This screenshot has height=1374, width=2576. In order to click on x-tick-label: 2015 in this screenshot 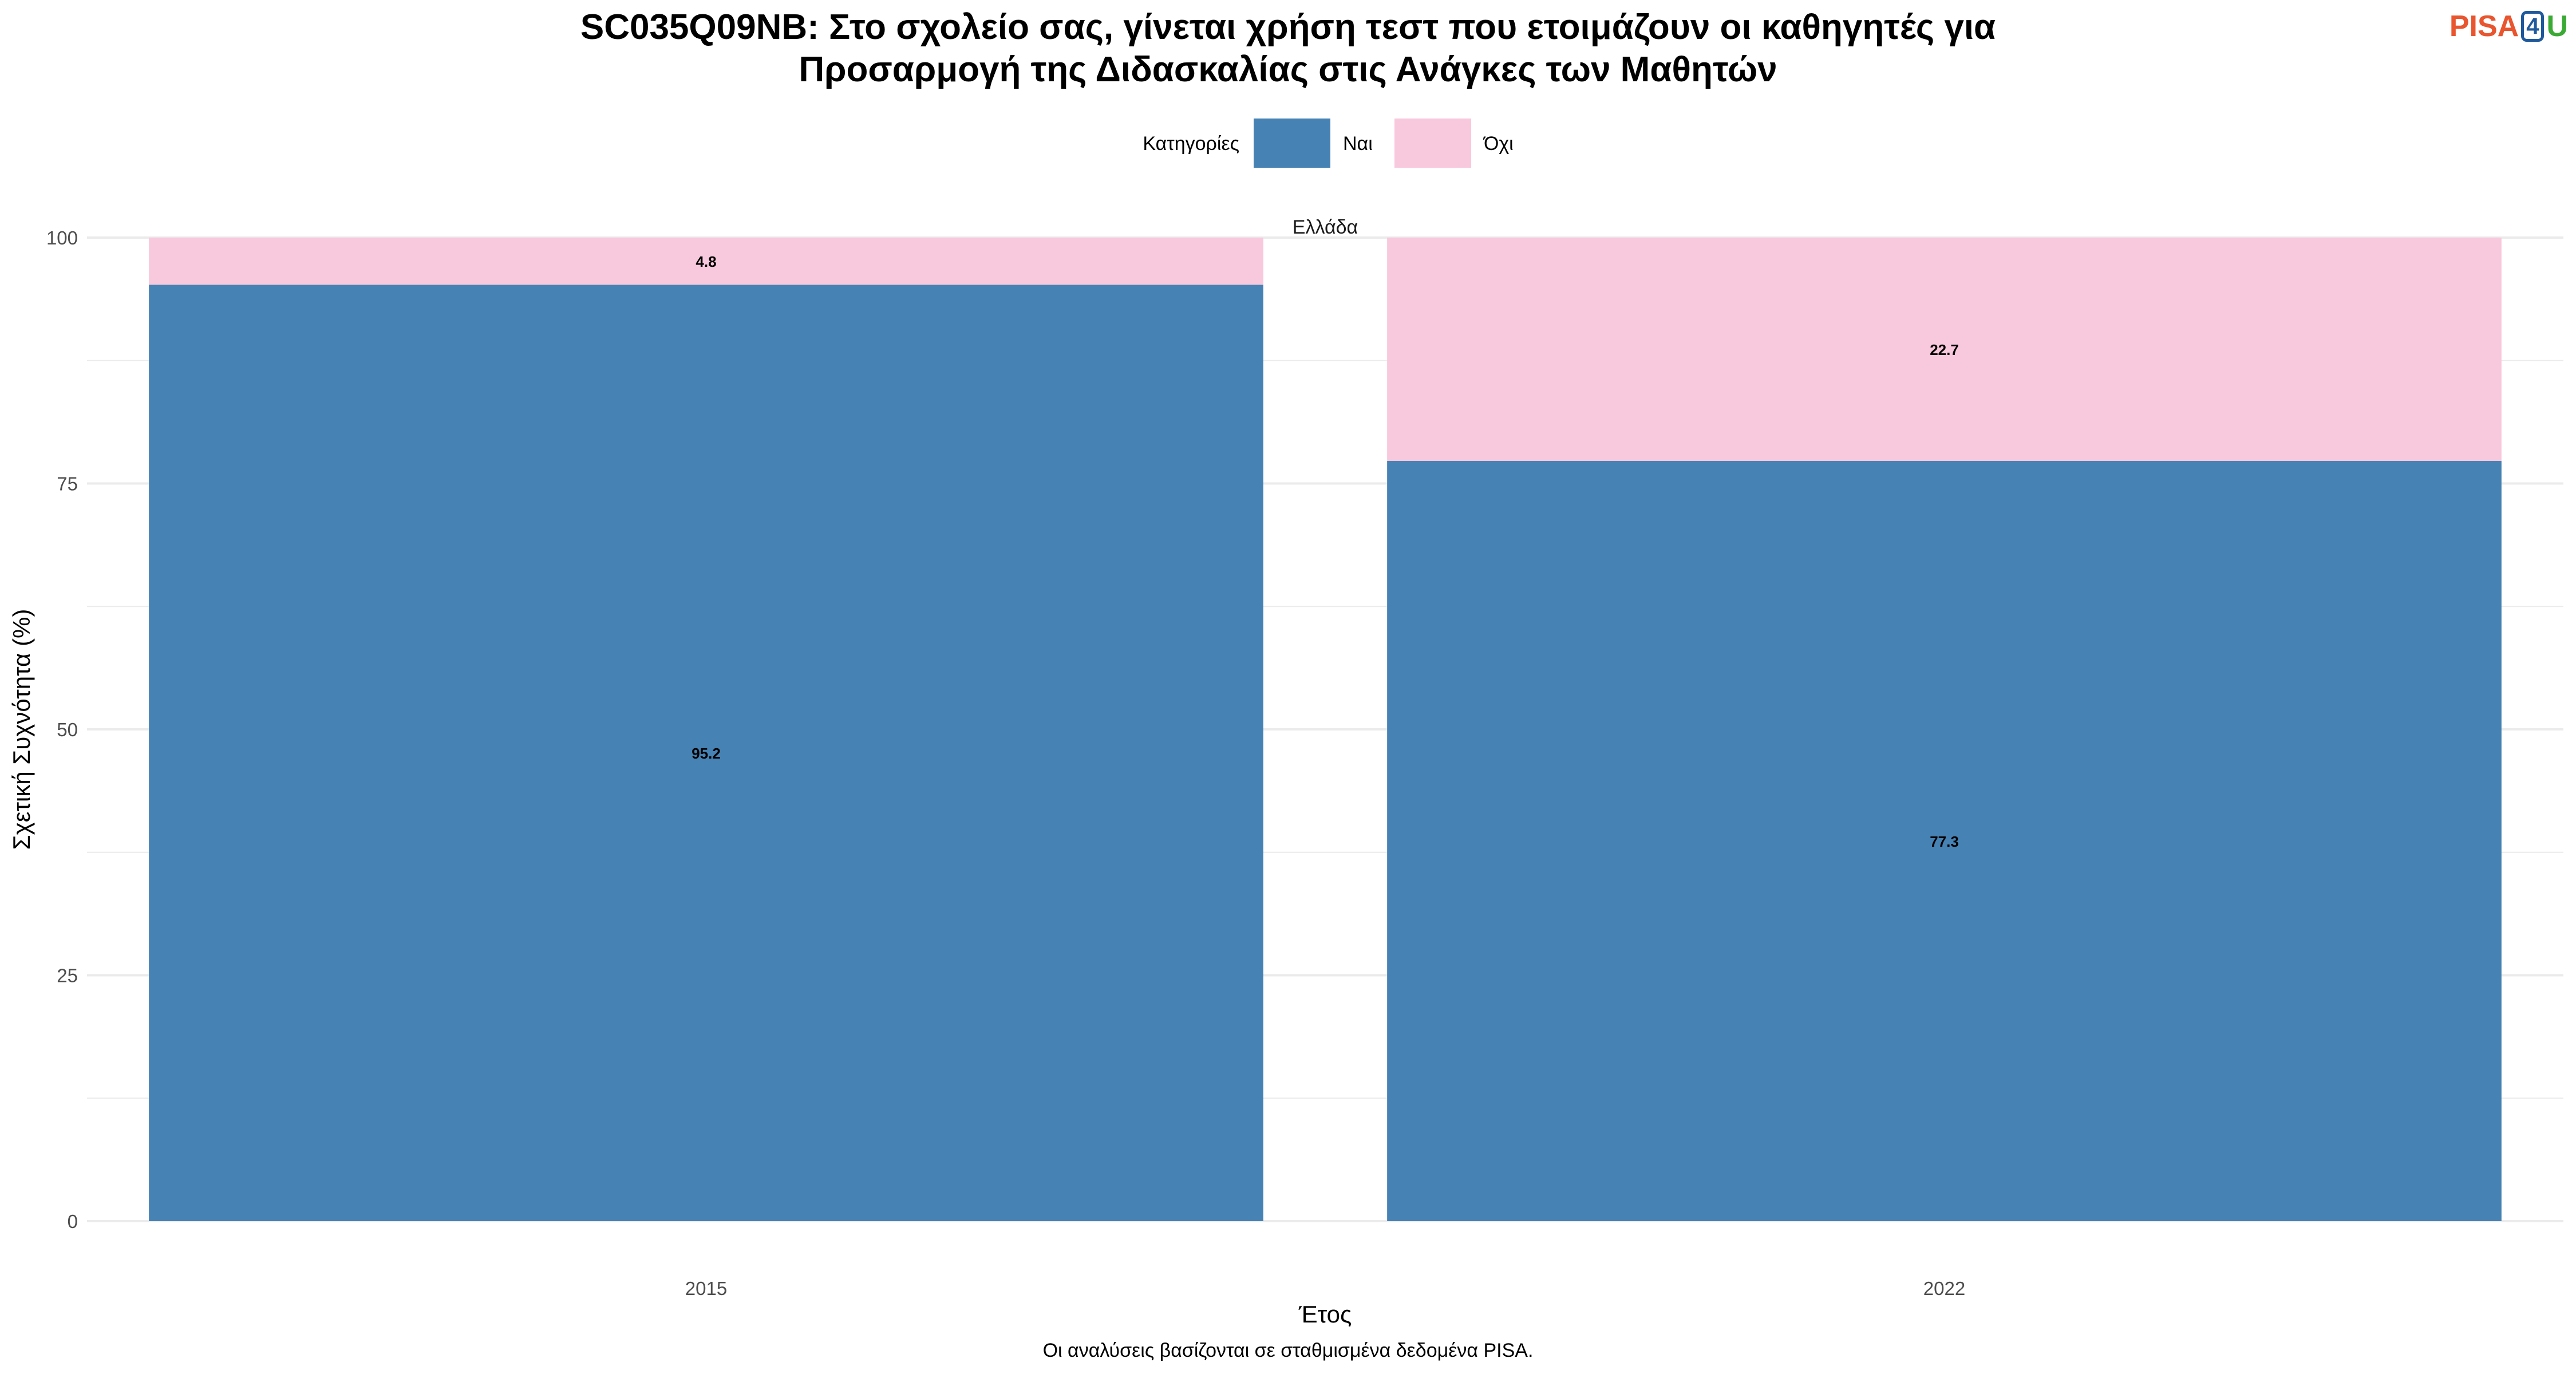, I will do `click(706, 1288)`.